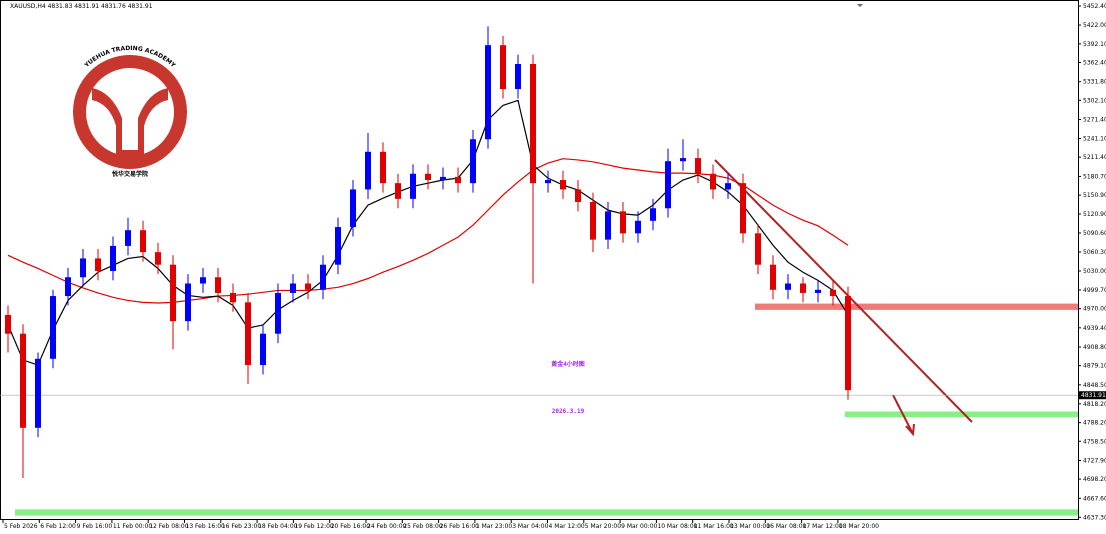 Image resolution: width=1106 pixels, height=534 pixels. Describe the element at coordinates (1094, 366) in the screenshot. I see `y-tick-label: 4879.10` at that location.